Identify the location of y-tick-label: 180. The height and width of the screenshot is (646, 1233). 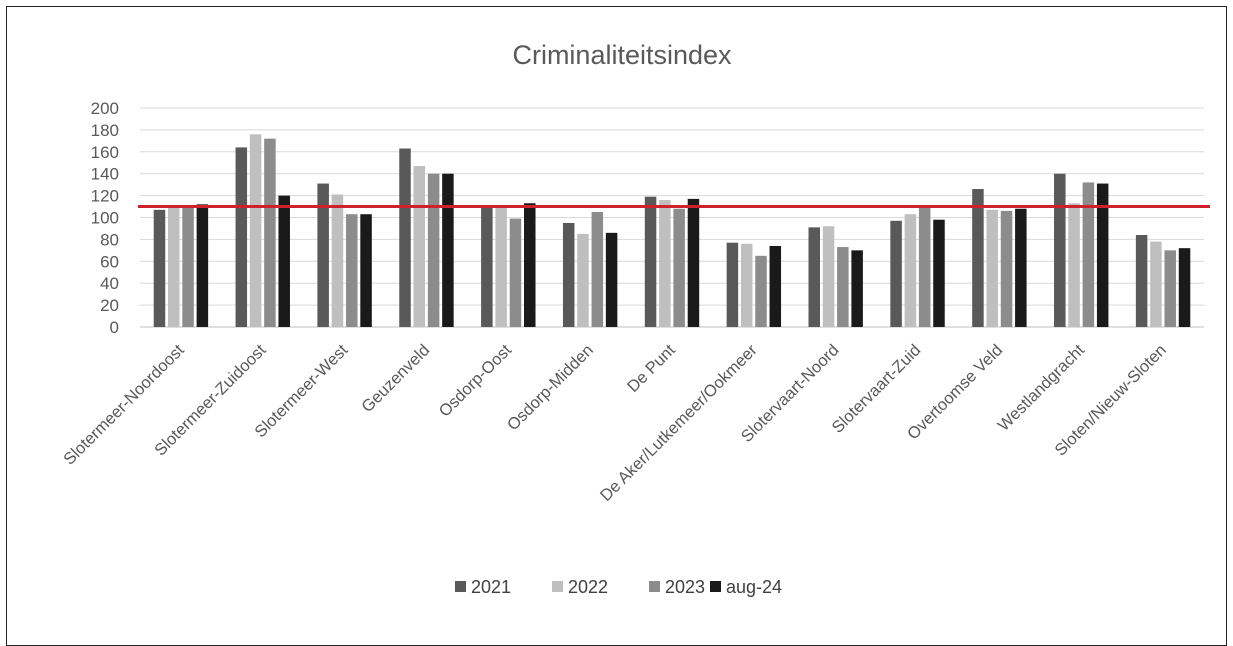
(105, 130).